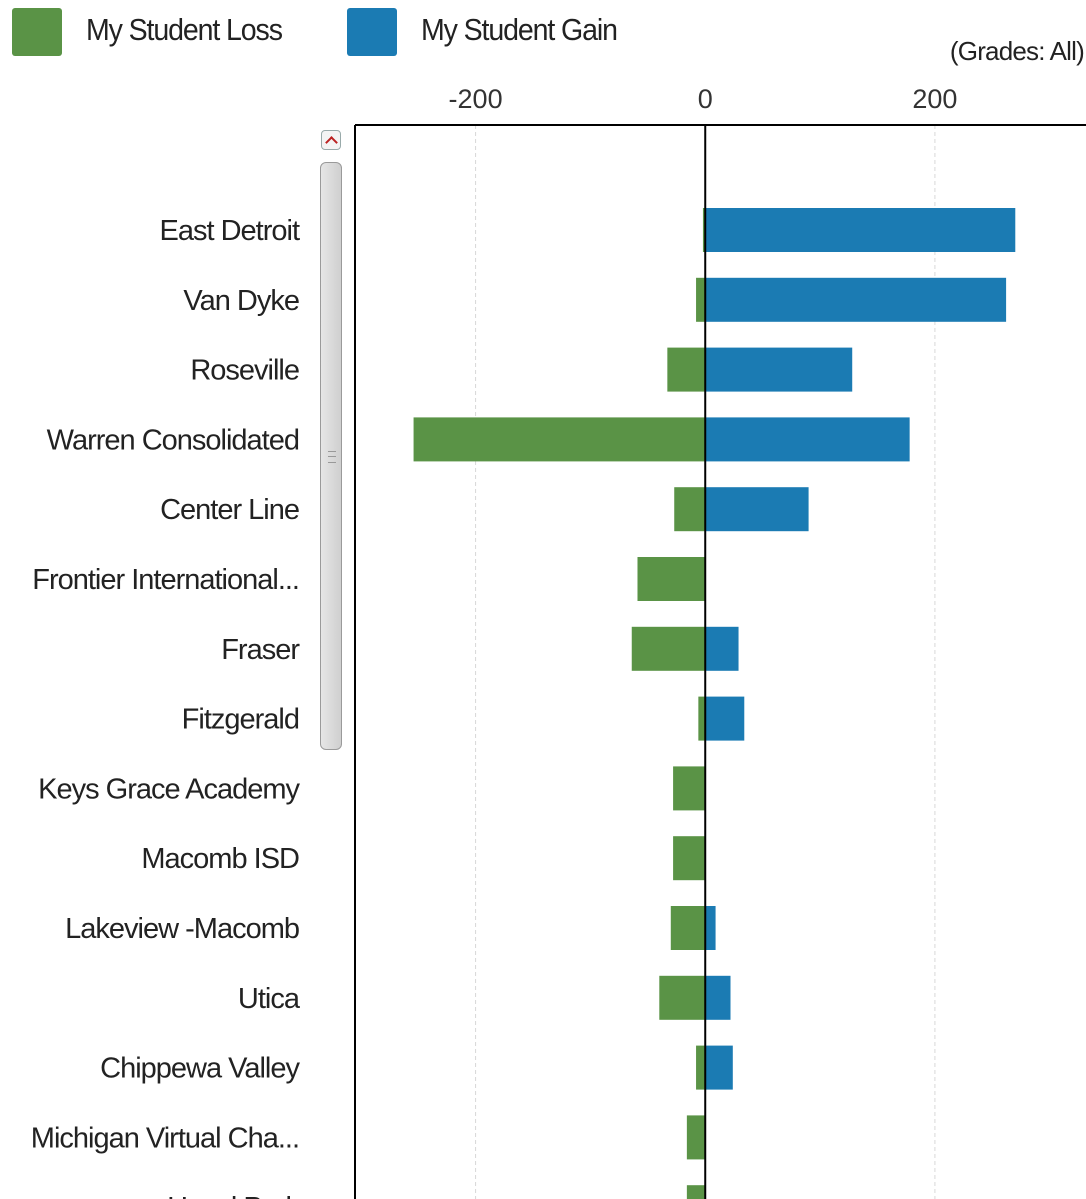 This screenshot has height=1199, width=1086. Describe the element at coordinates (230, 231) in the screenshot. I see `category-label: East Detroit` at that location.